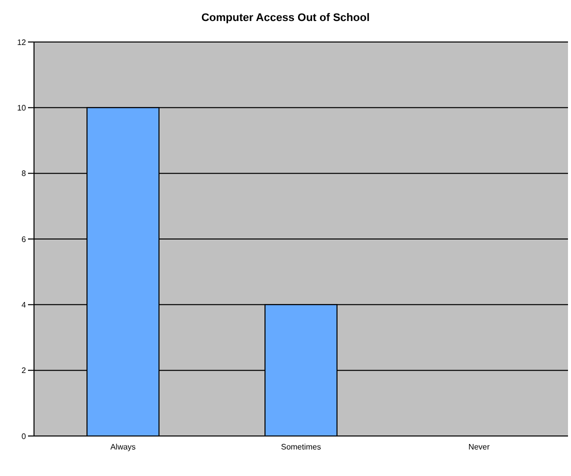  I want to click on y-tick-label: 6, so click(24, 239).